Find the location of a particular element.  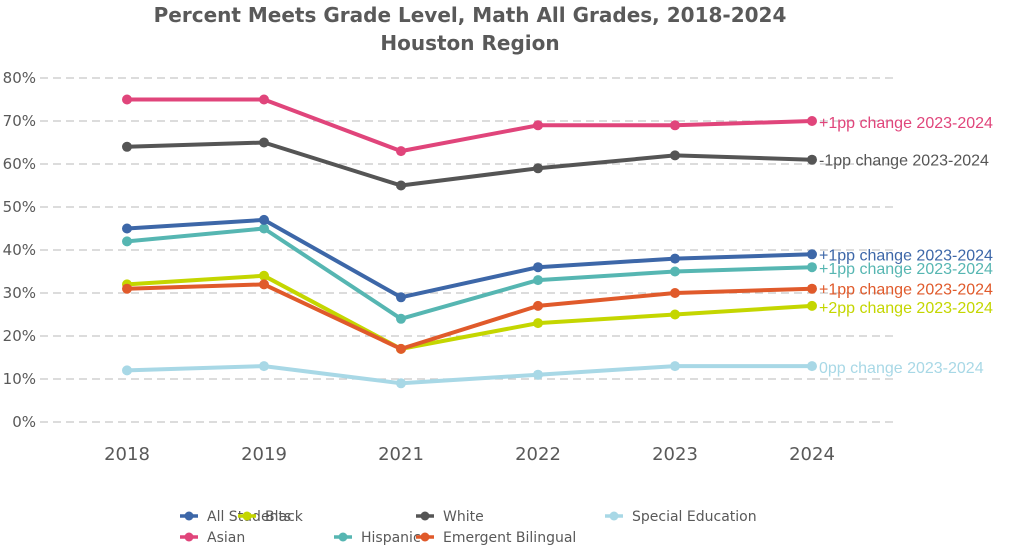

series-special-education is located at coordinates (469, 375).